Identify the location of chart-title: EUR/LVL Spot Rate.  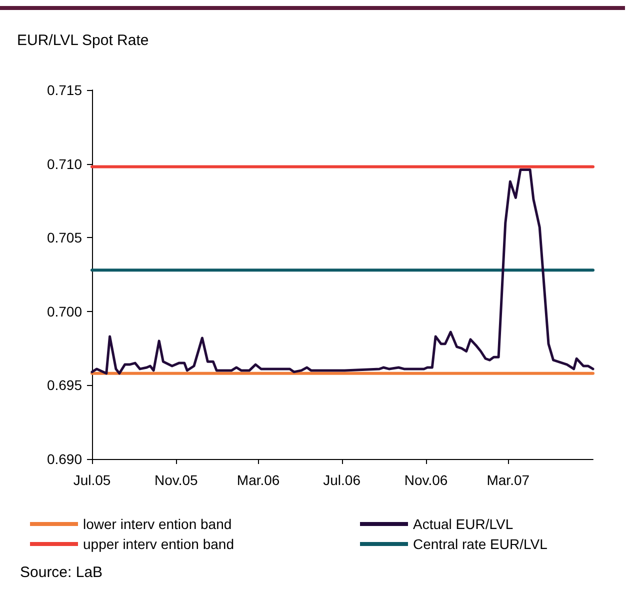
(83, 40).